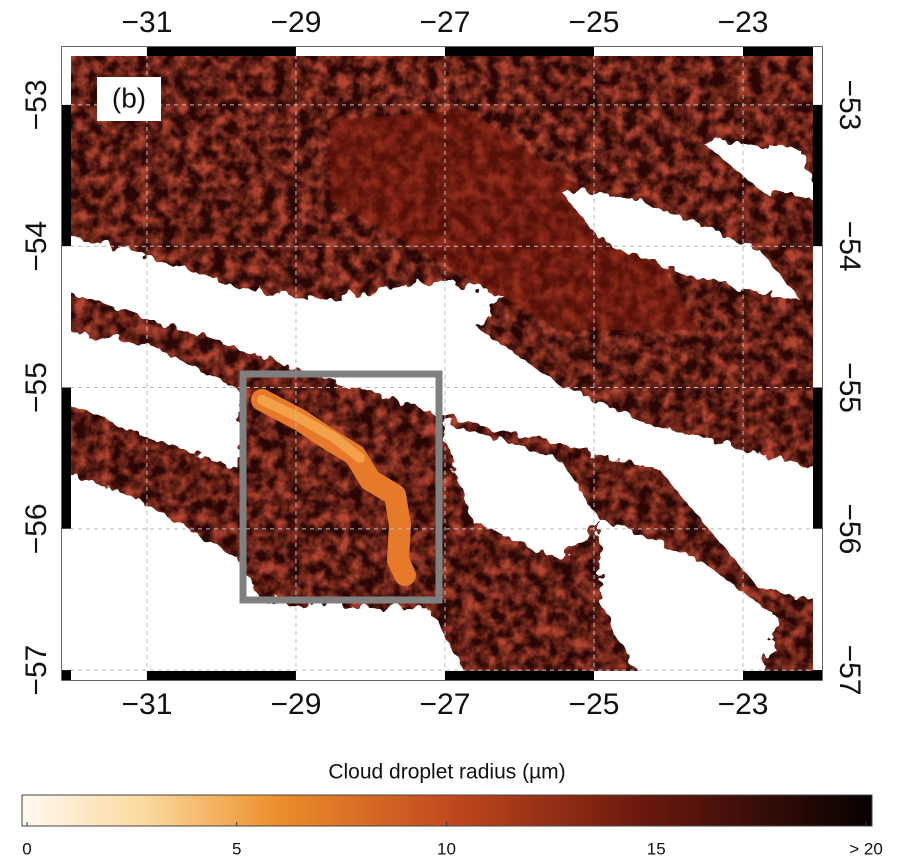 This screenshot has height=863, width=897. What do you see at coordinates (446, 848) in the screenshot?
I see `colorbar-tick-label: 10` at bounding box center [446, 848].